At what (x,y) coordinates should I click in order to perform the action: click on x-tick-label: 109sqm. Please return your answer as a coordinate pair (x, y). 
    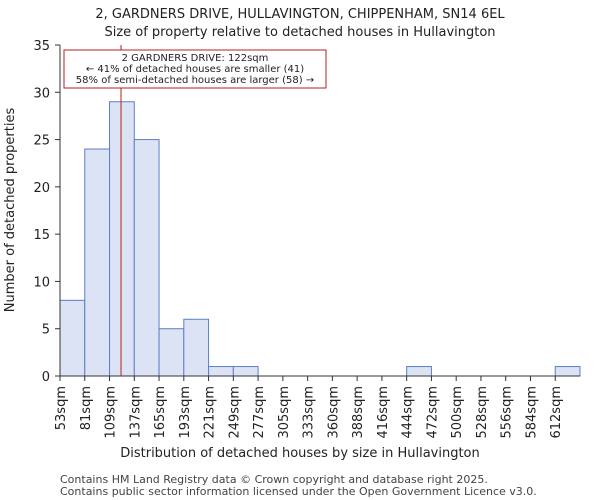
    Looking at the image, I should click on (111, 412).